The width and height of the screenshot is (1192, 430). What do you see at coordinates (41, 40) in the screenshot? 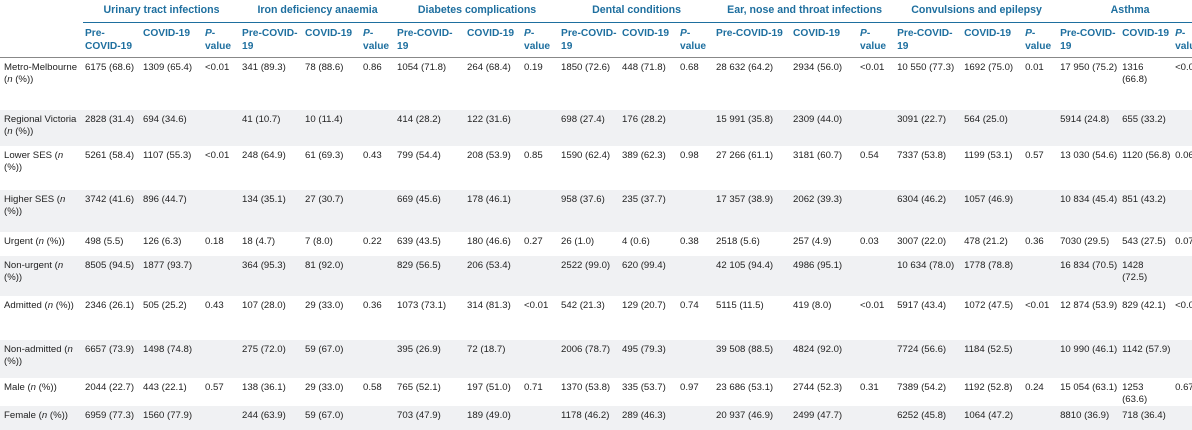
I see `row-label-subheader` at bounding box center [41, 40].